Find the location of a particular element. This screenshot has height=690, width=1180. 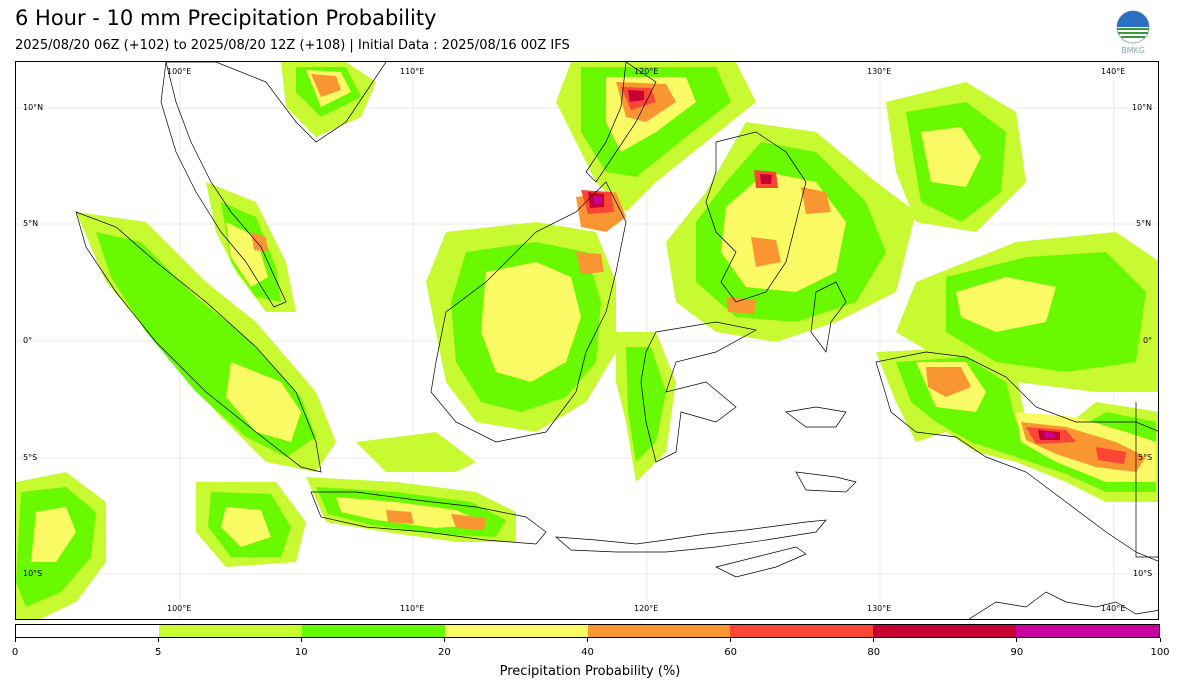

colorbar-tick-label: 40 is located at coordinates (587, 652).